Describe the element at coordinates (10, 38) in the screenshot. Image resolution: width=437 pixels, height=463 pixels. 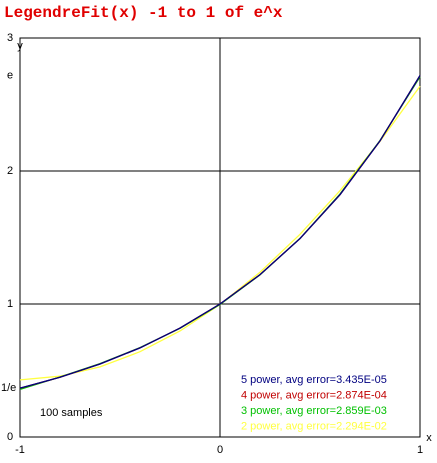
I see `y-tick-label: 3` at that location.